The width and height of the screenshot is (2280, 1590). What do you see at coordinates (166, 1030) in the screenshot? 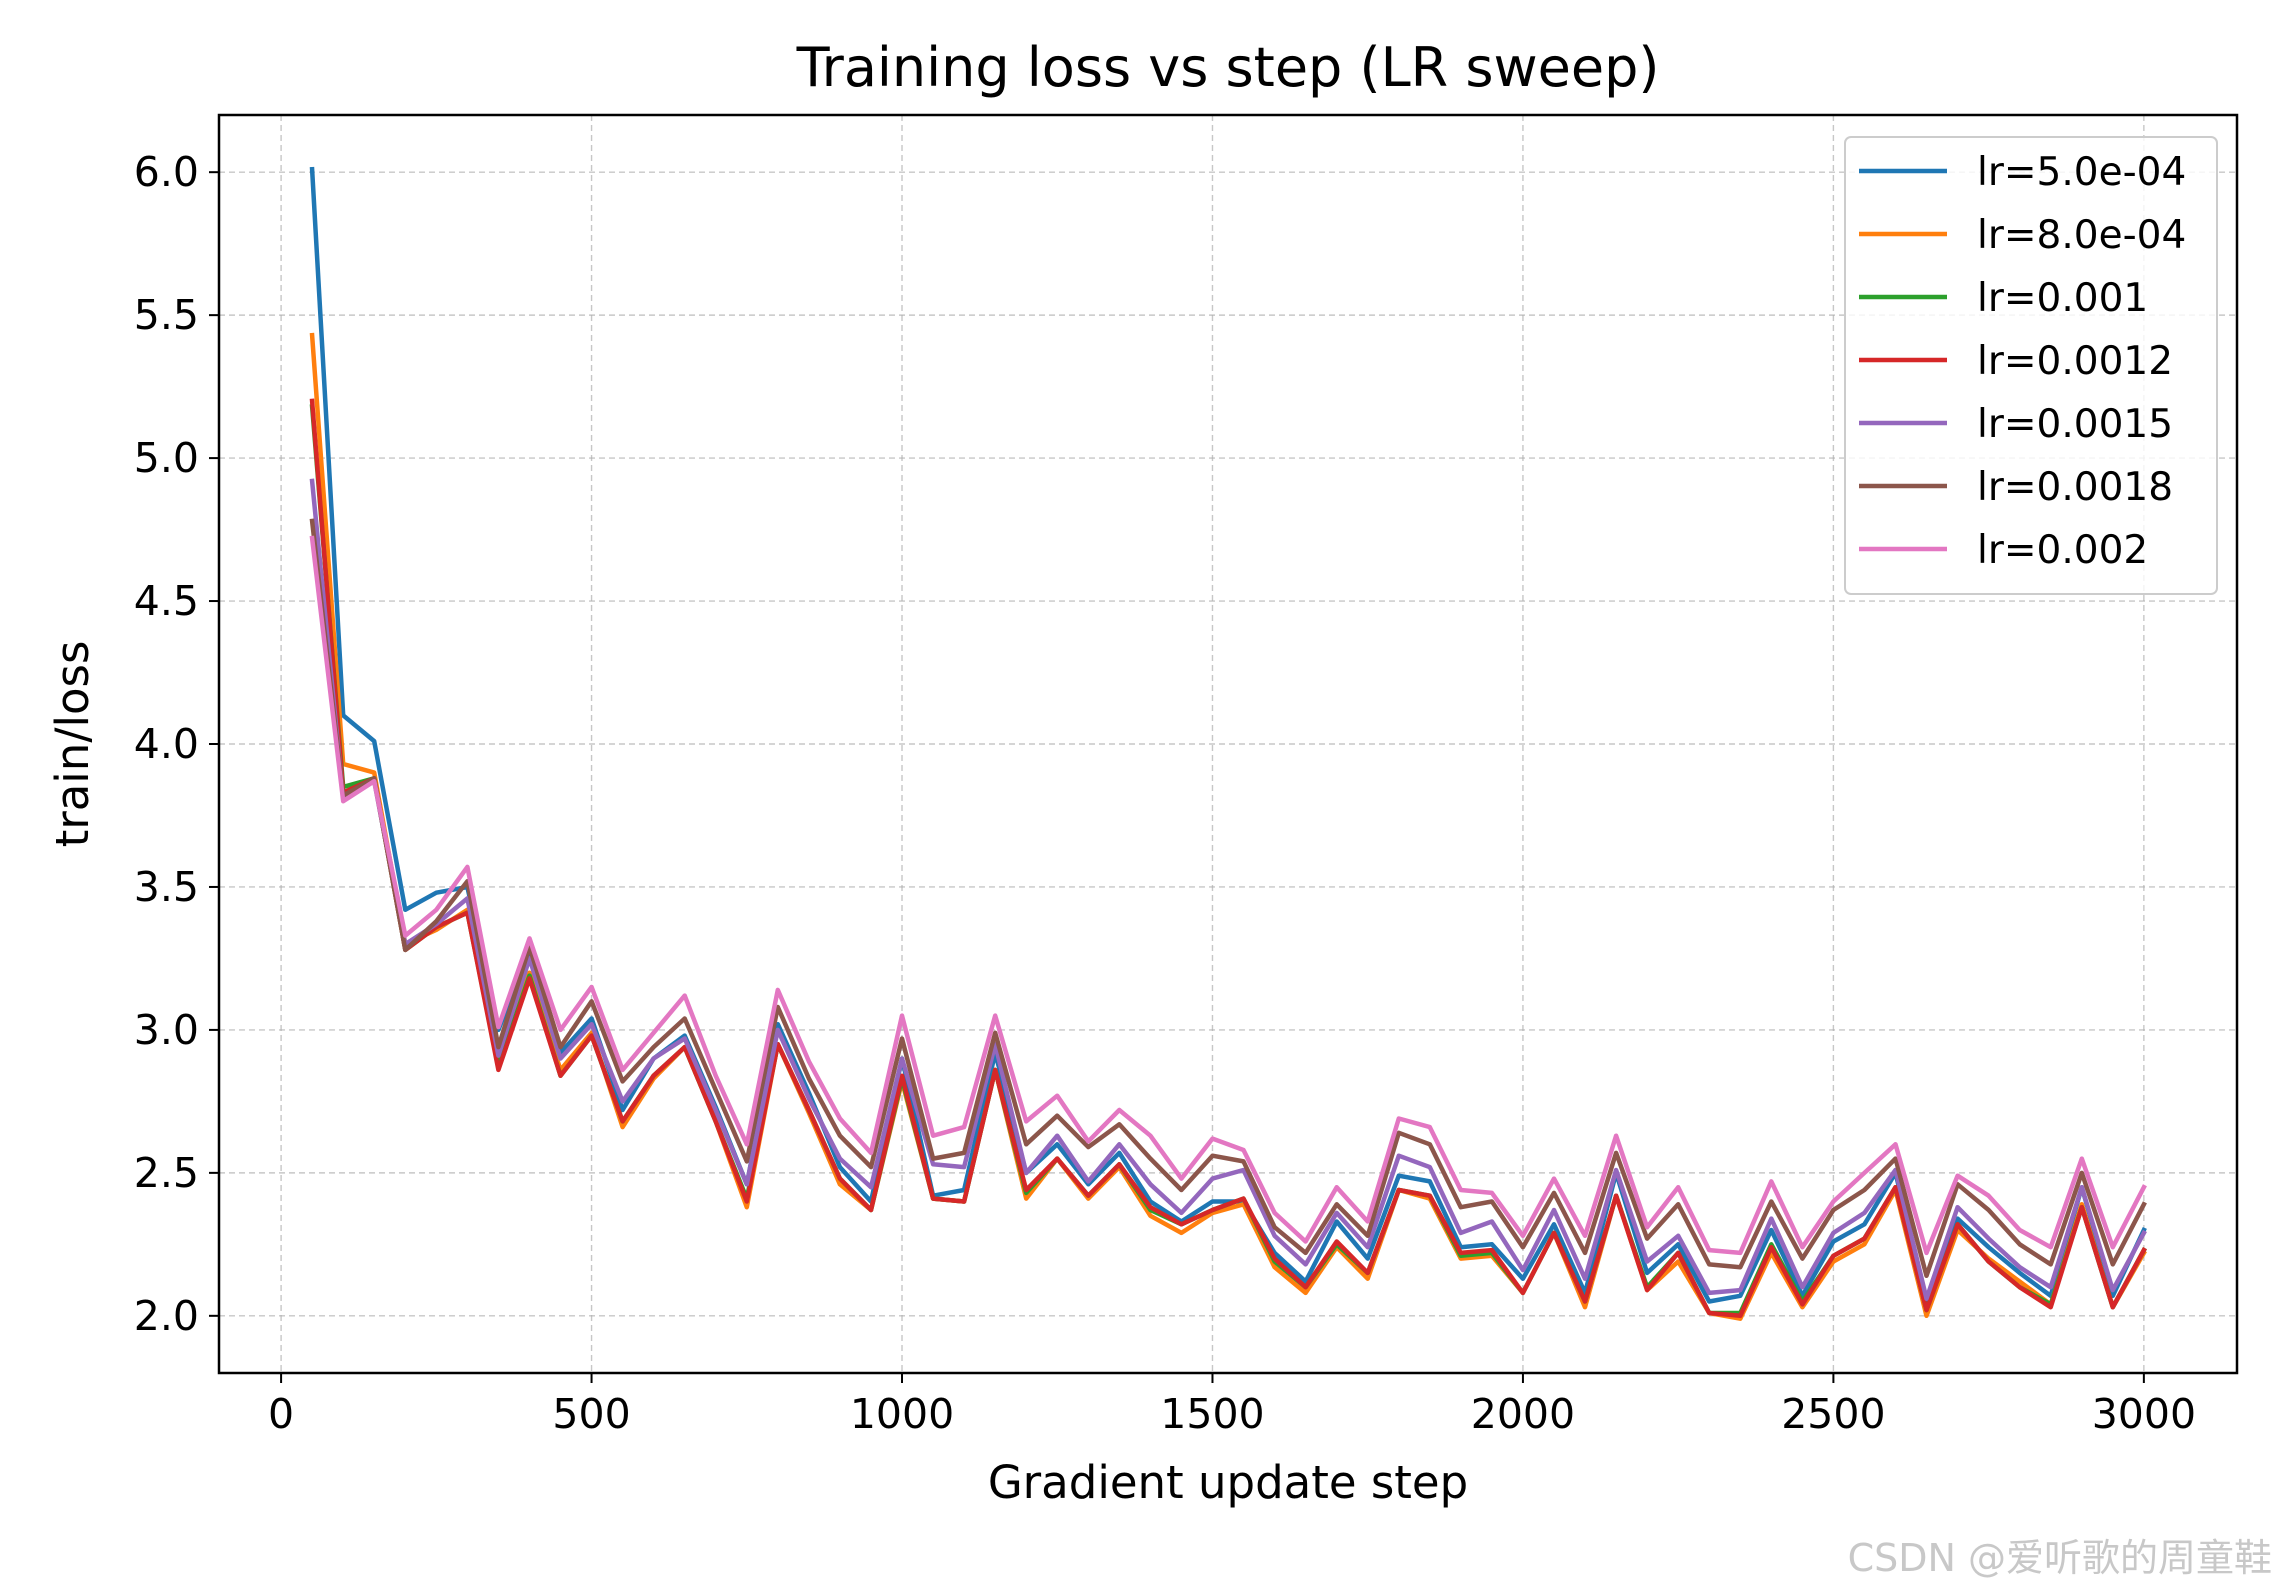
I see `y-tick-label: 3.0` at bounding box center [166, 1030].